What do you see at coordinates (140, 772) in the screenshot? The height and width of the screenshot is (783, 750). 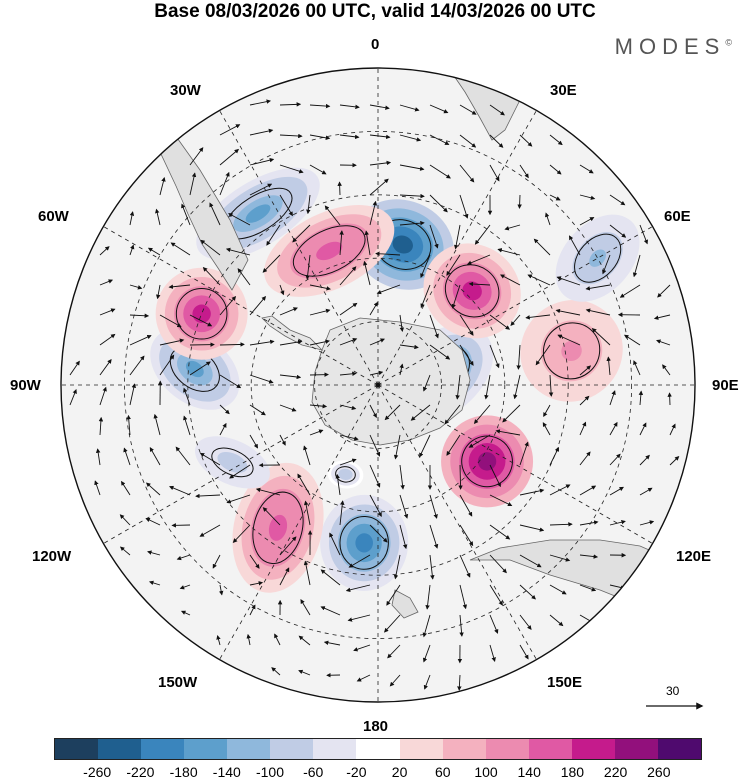 I see `colorbar-tick-label: -220` at bounding box center [140, 772].